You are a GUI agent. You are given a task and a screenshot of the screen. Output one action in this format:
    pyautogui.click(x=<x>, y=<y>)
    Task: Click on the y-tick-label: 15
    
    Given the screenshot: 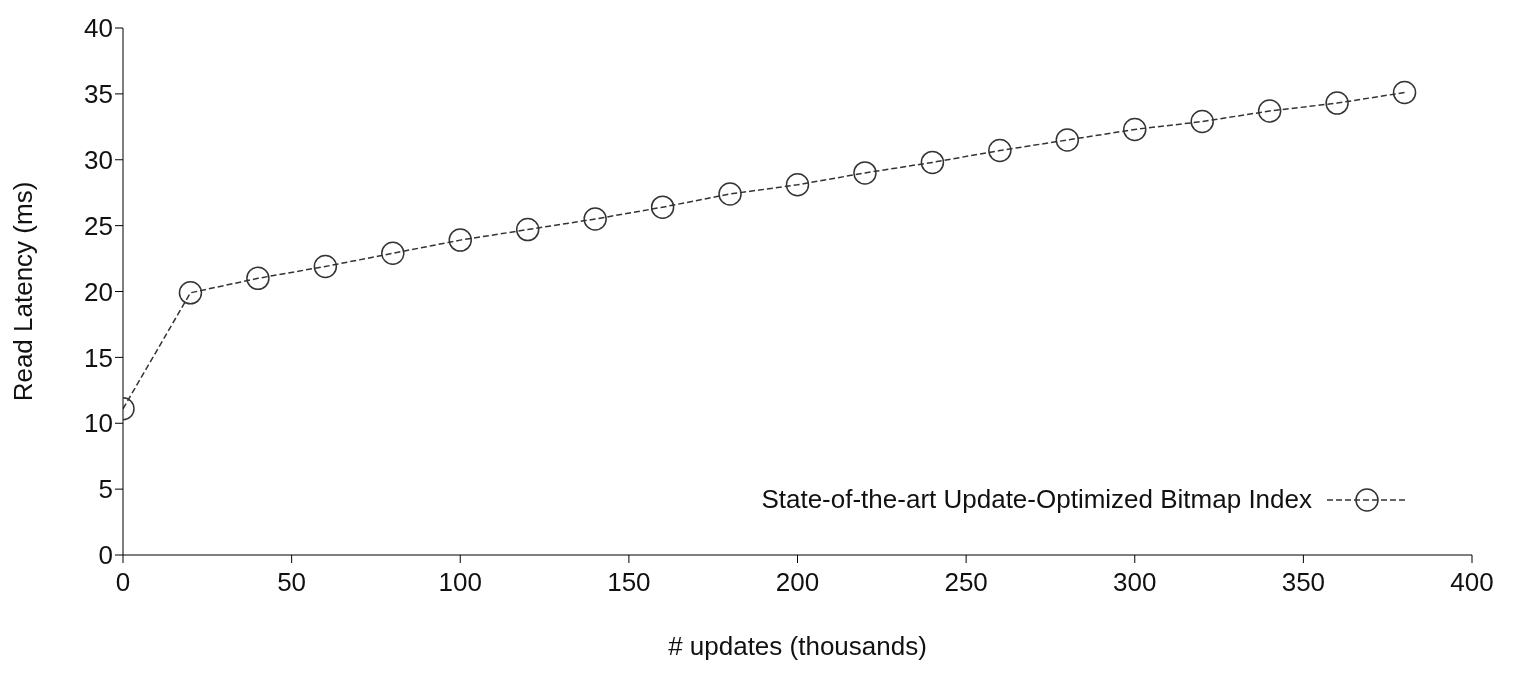 What is the action you would take?
    pyautogui.click(x=98, y=357)
    